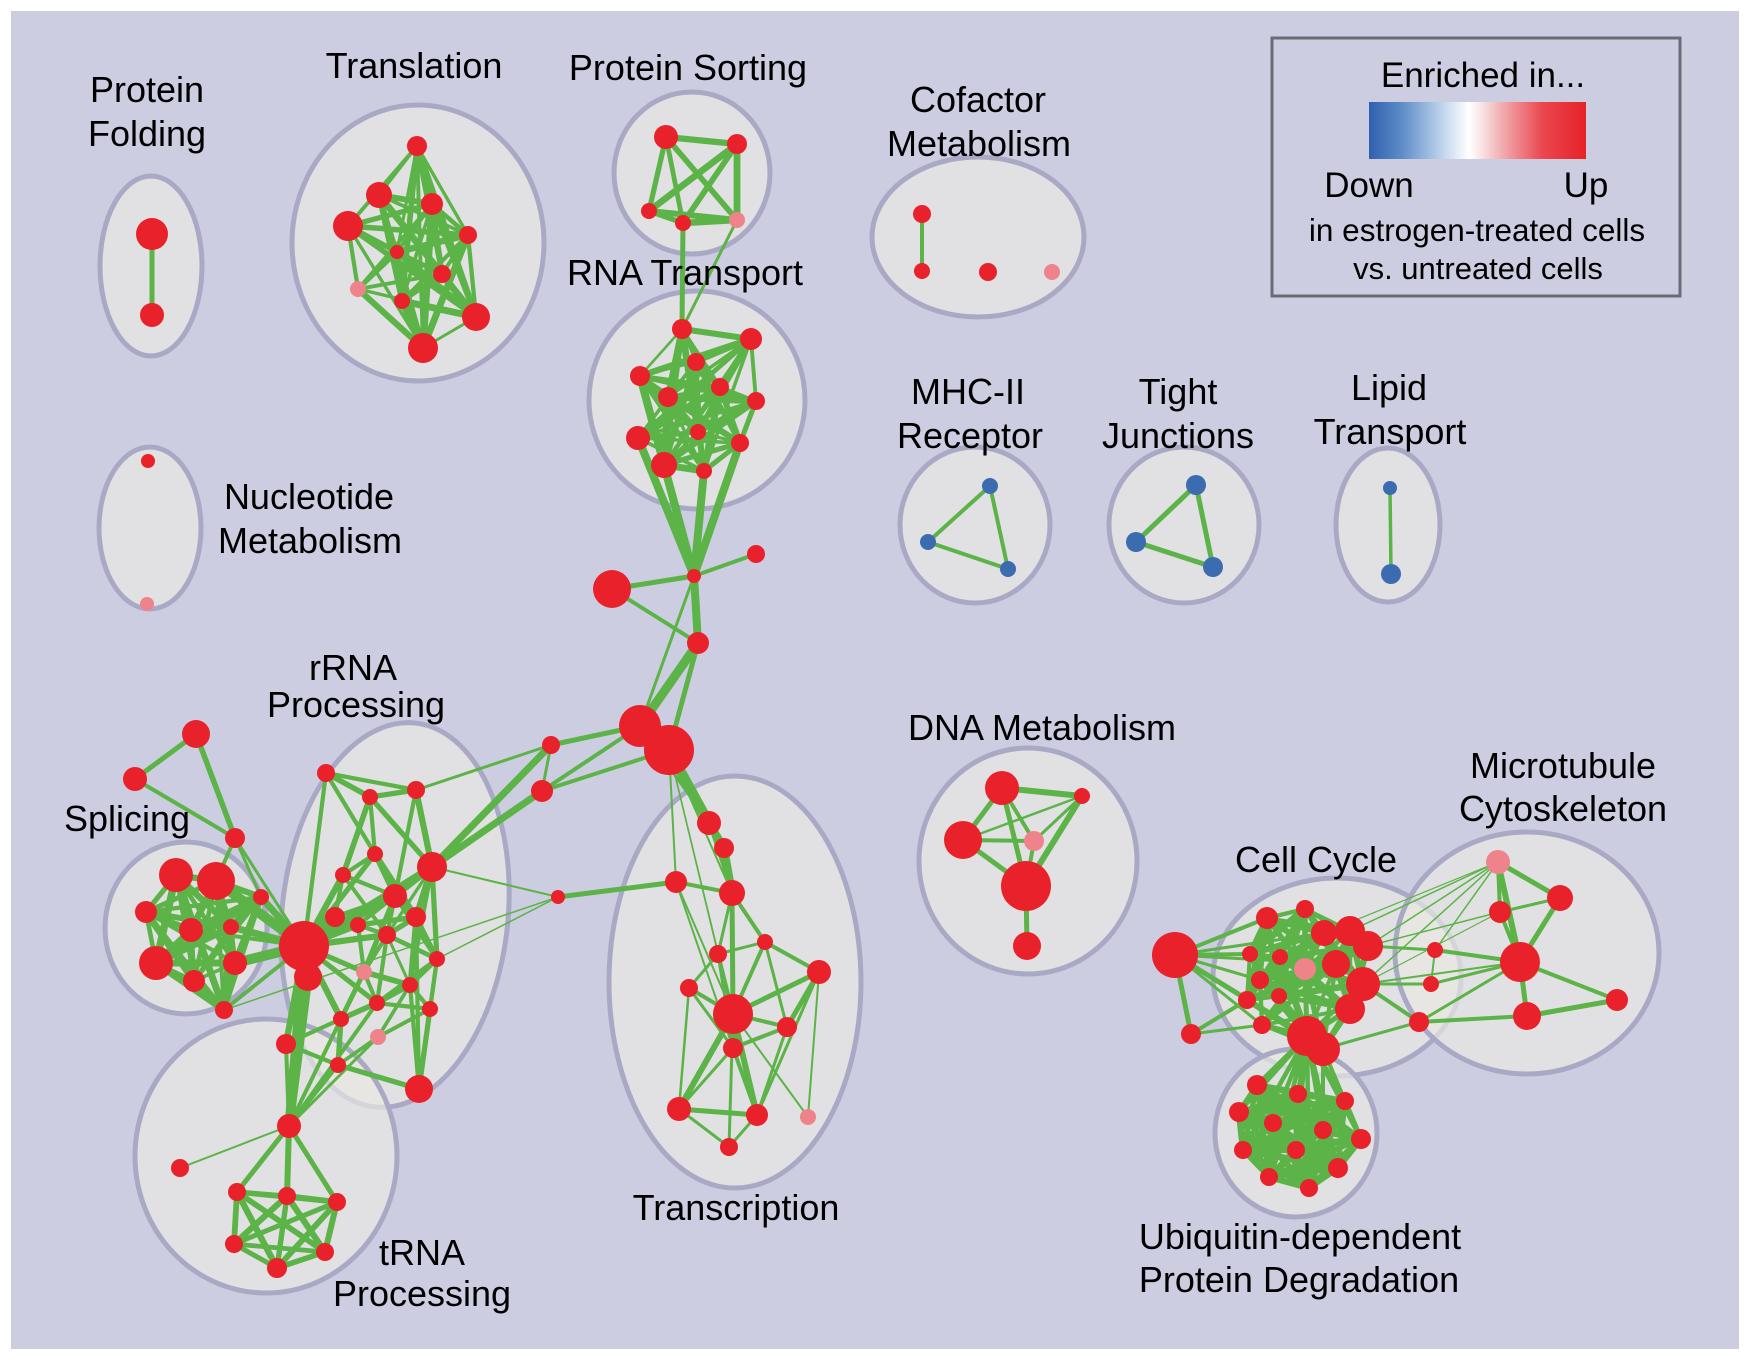 The image size is (1750, 1365). I want to click on svg-text: RNA Transport, so click(685, 272).